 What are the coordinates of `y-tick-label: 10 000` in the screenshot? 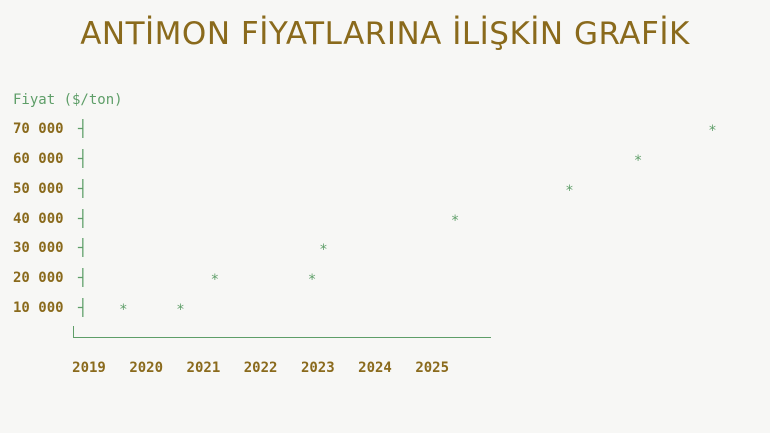 It's located at (38, 308).